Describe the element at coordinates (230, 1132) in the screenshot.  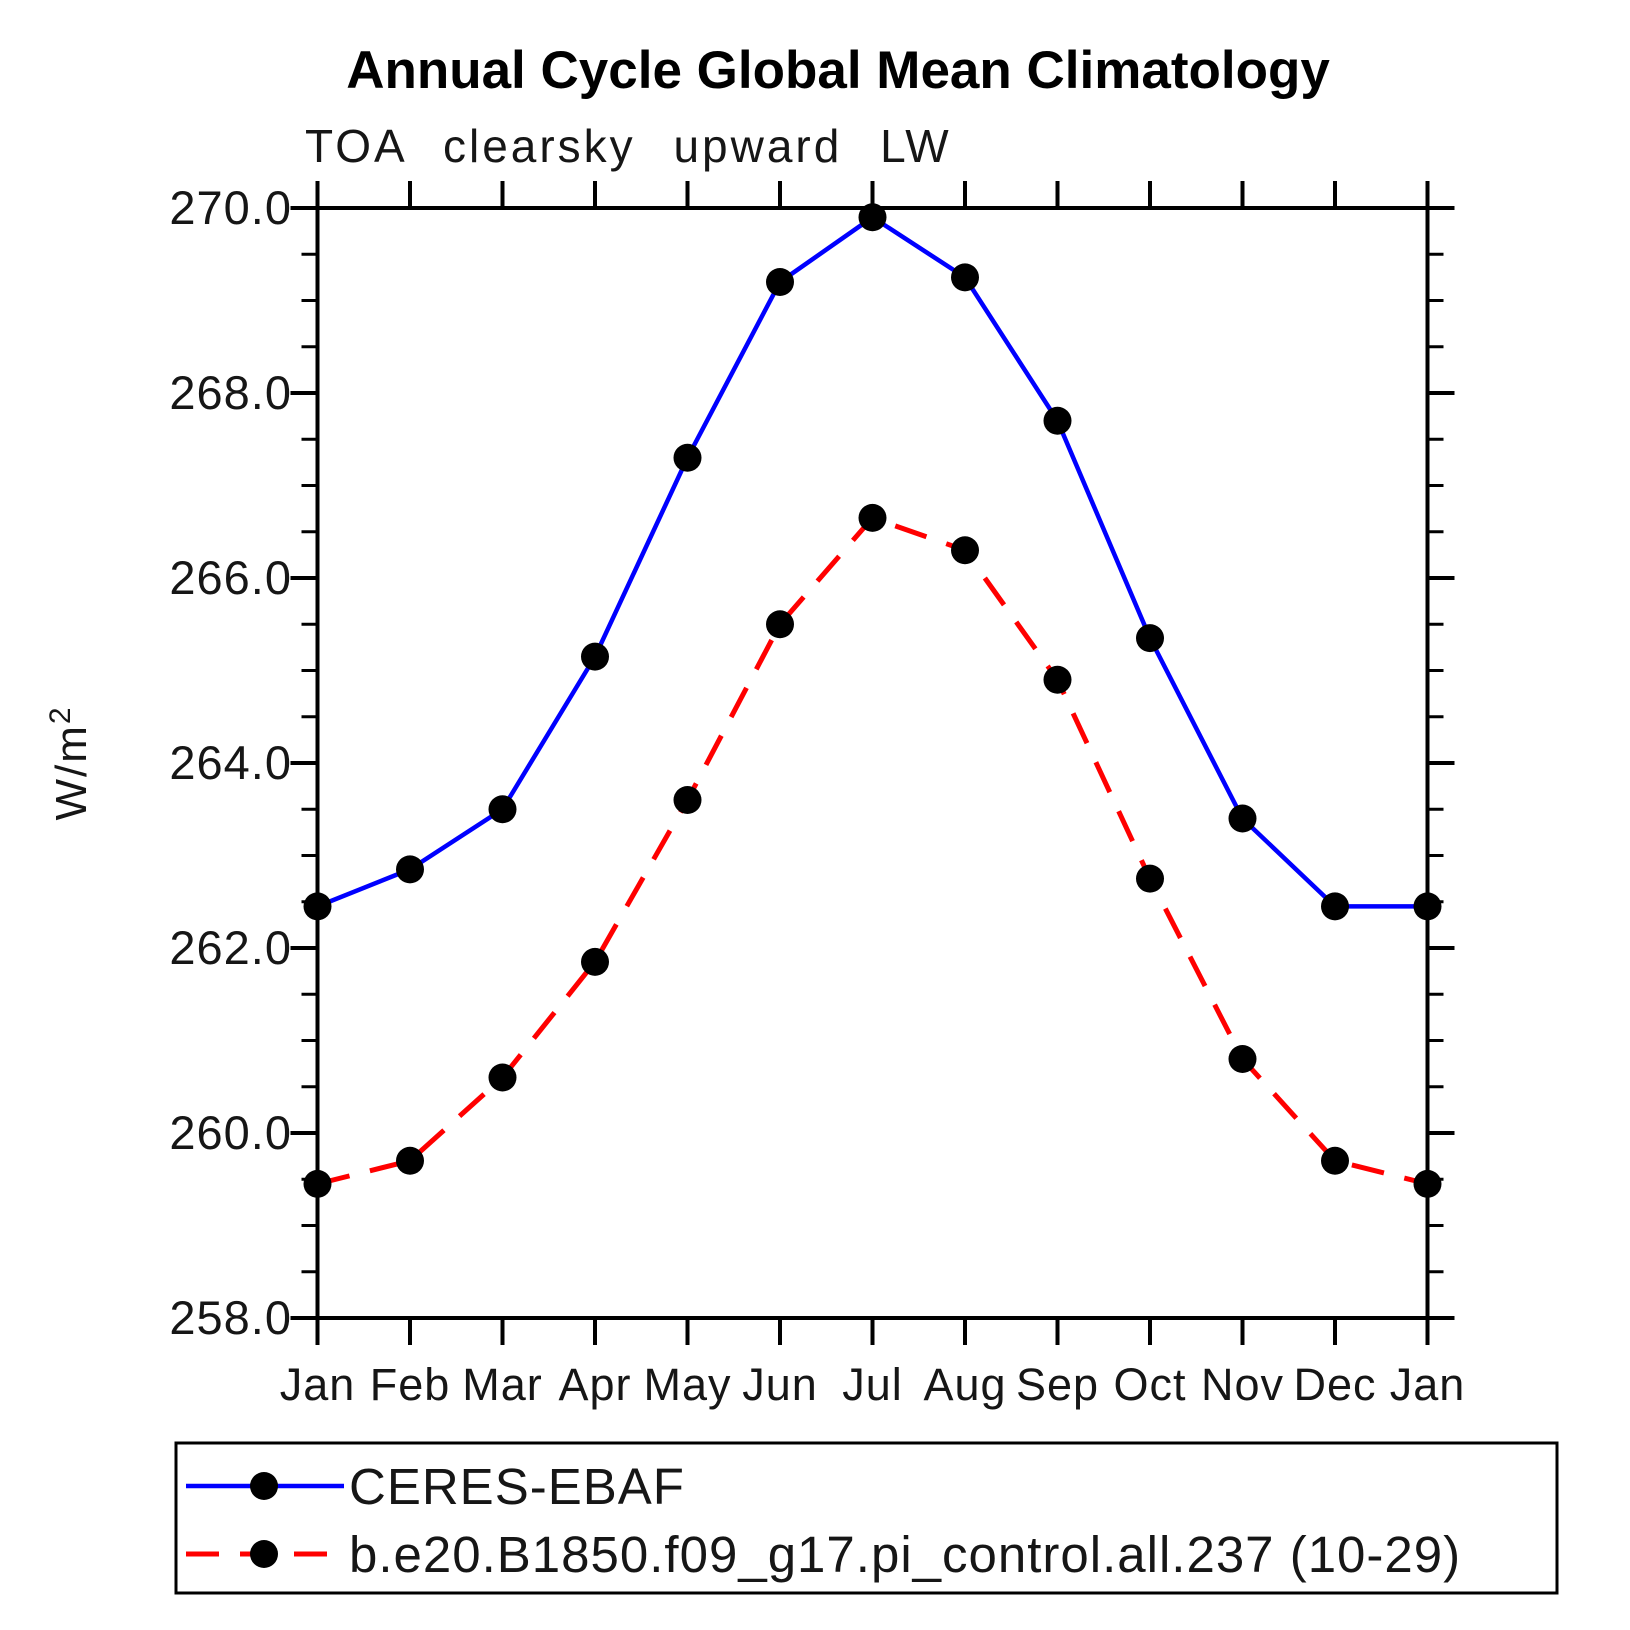
I see `y-tick-label: 260.0` at that location.